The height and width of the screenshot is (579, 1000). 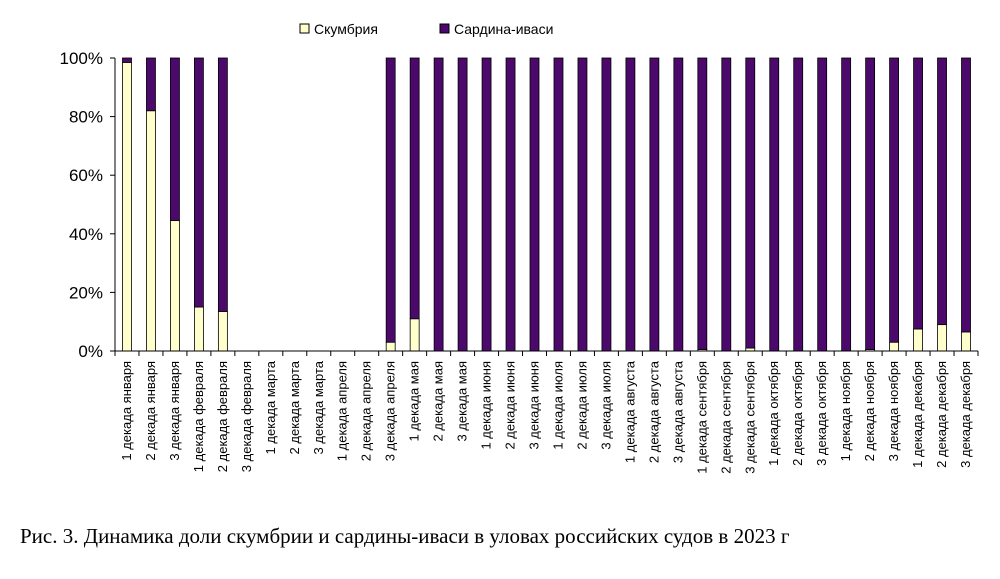 What do you see at coordinates (222, 416) in the screenshot?
I see `x-tick-label: 2 декада февраля` at bounding box center [222, 416].